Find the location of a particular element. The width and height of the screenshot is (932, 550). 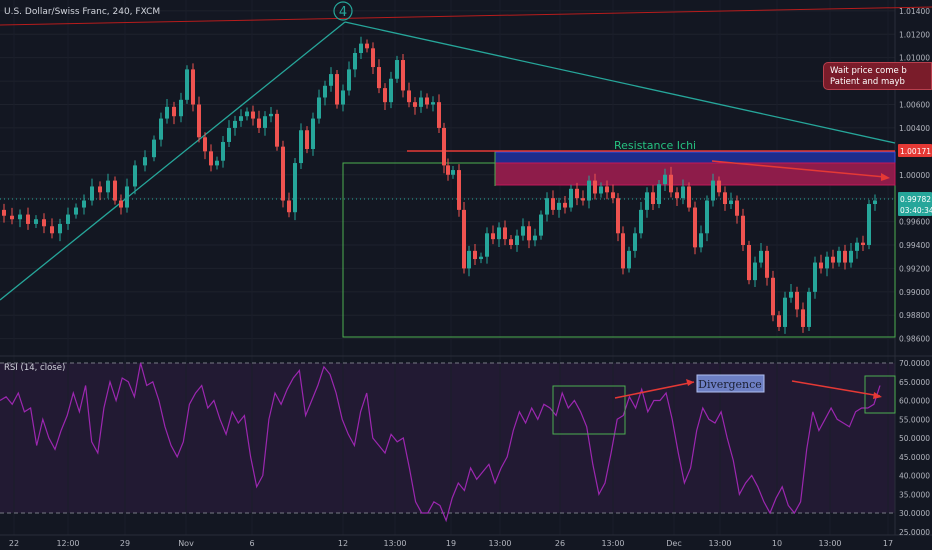

time-tick-label: 12:00 is located at coordinates (67, 543).